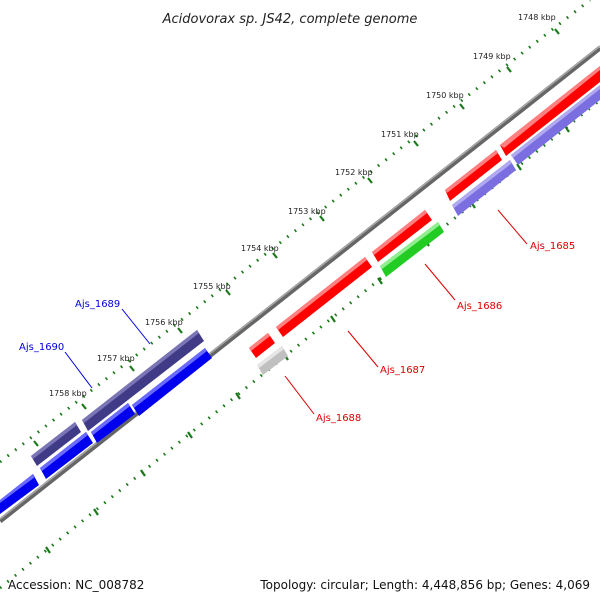  I want to click on tick-label: 1756 kbp, so click(164, 322).